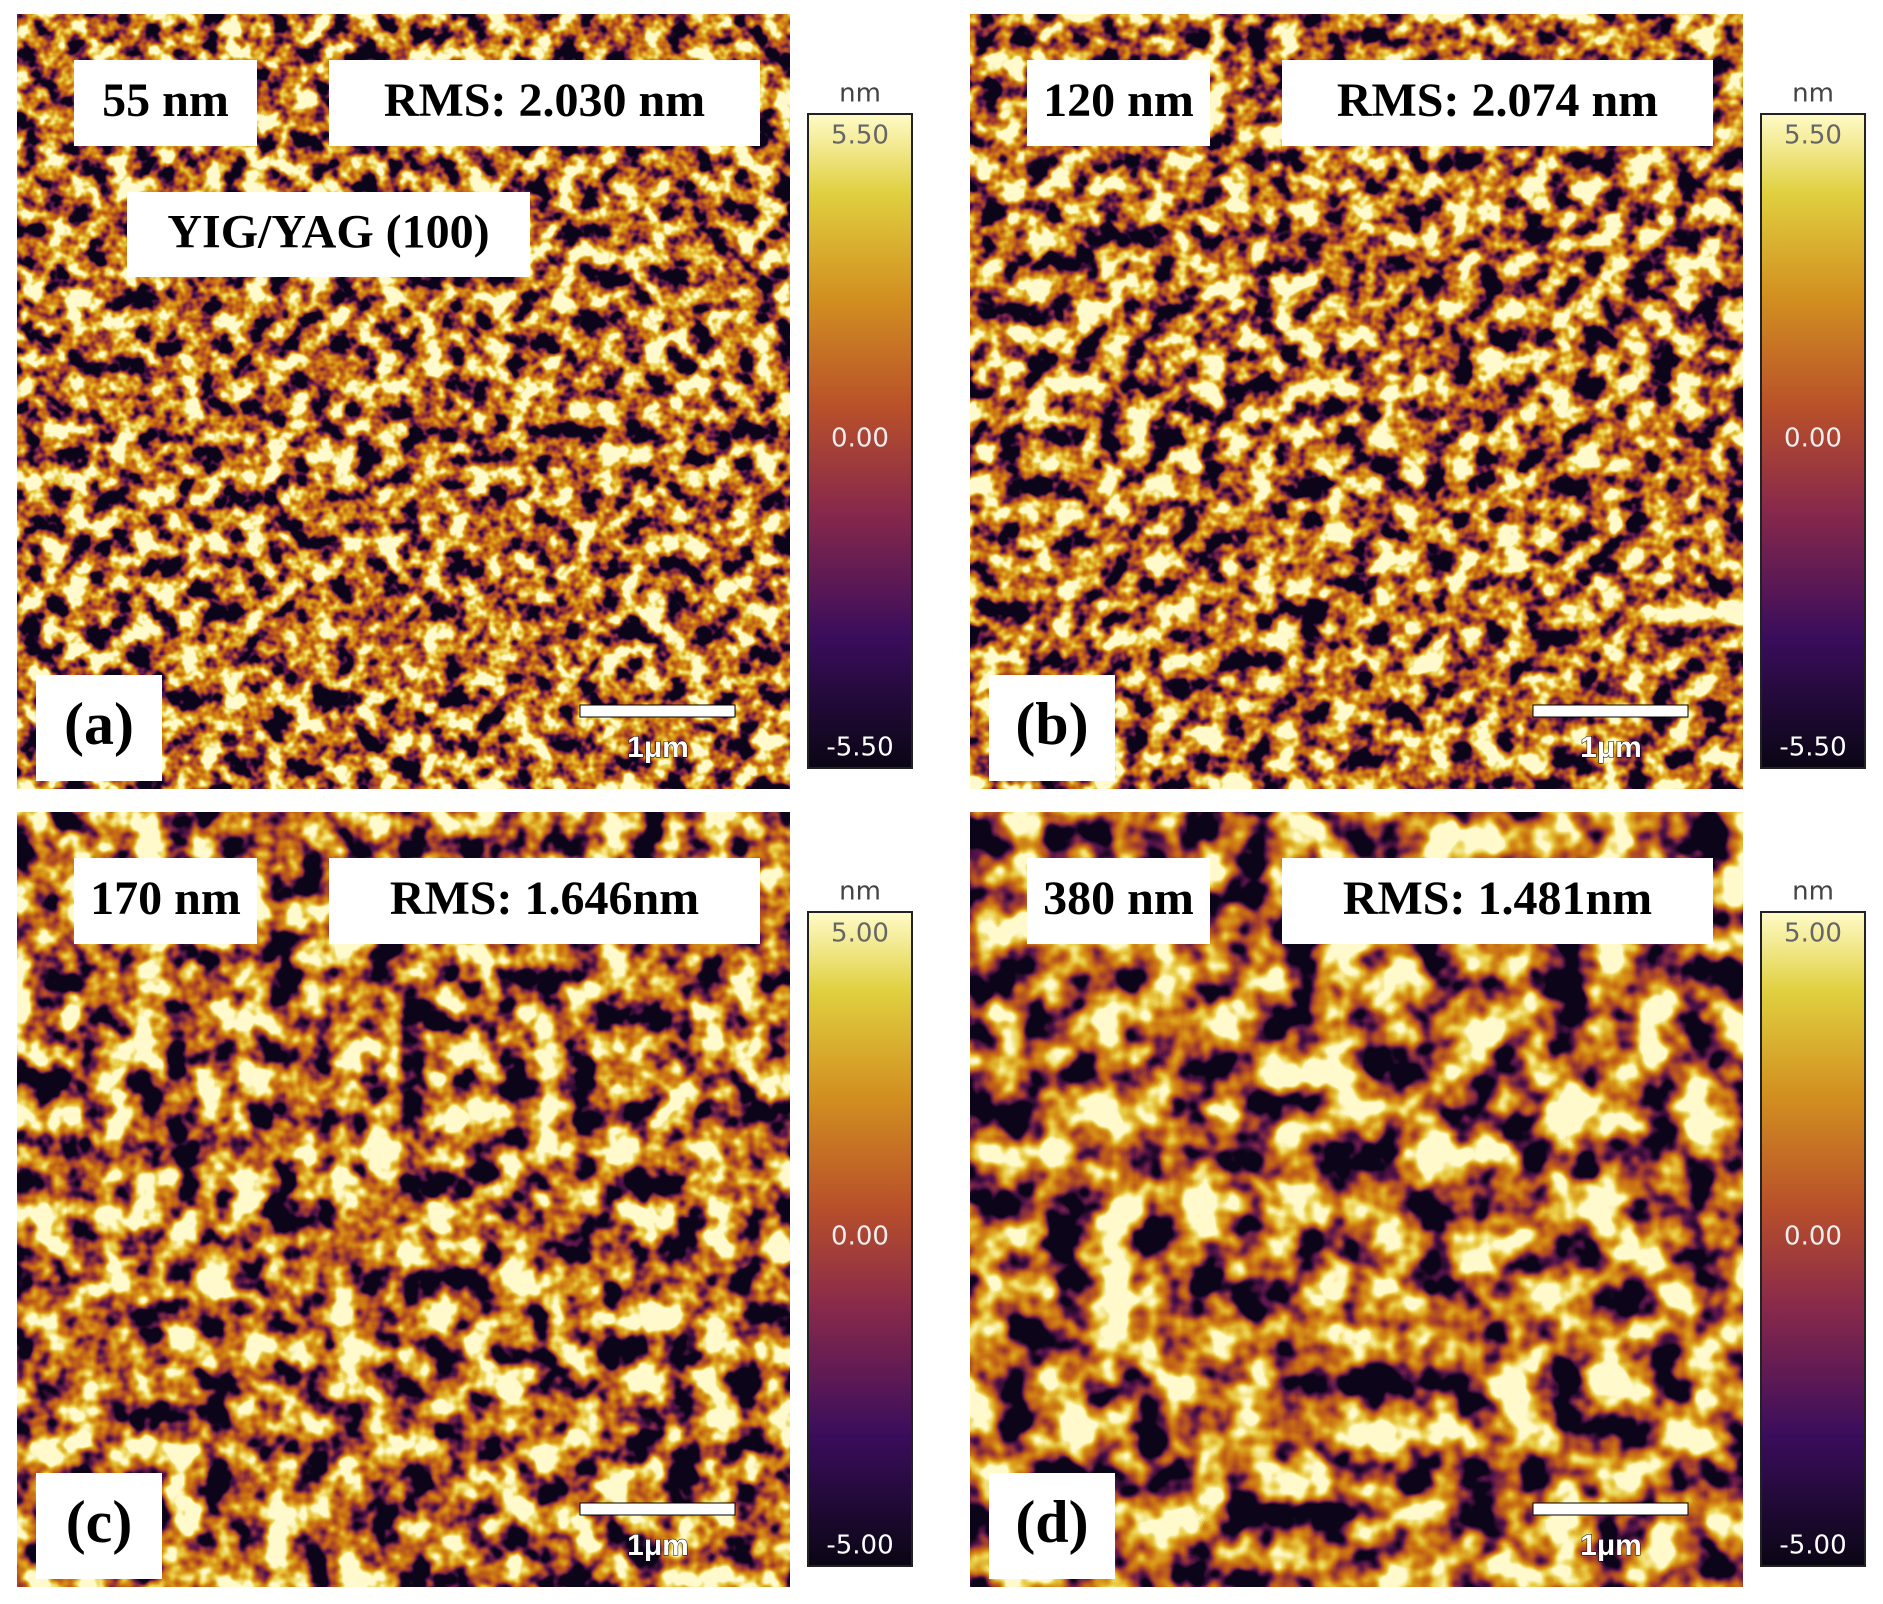  What do you see at coordinates (1118, 898) in the screenshot?
I see `thickness-label: 380 nm` at bounding box center [1118, 898].